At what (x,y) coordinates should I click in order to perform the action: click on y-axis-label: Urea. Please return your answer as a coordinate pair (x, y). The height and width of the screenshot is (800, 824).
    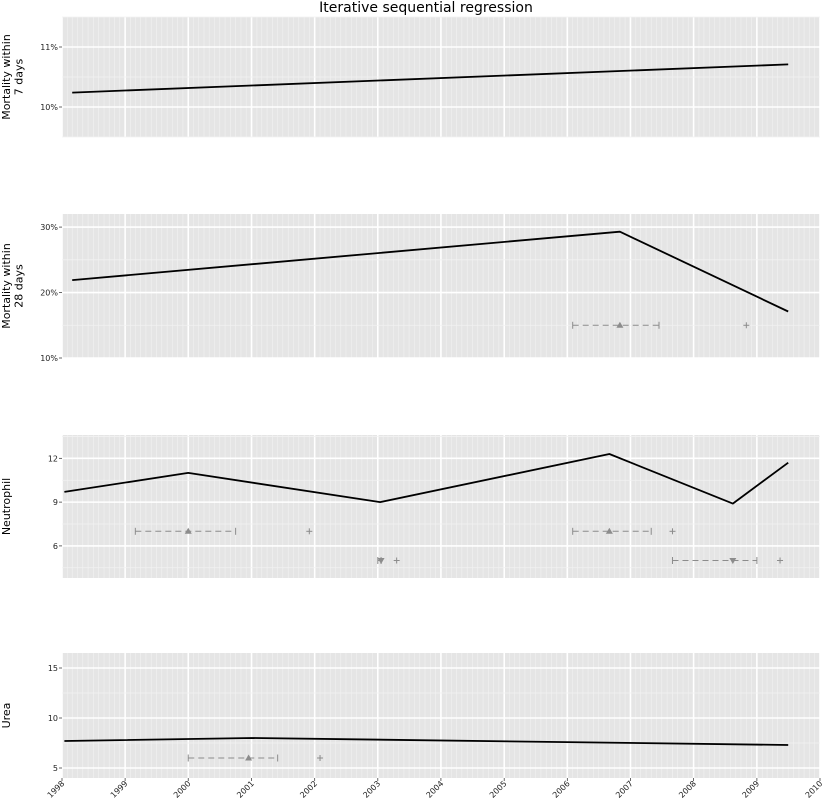
    Looking at the image, I should click on (6, 716).